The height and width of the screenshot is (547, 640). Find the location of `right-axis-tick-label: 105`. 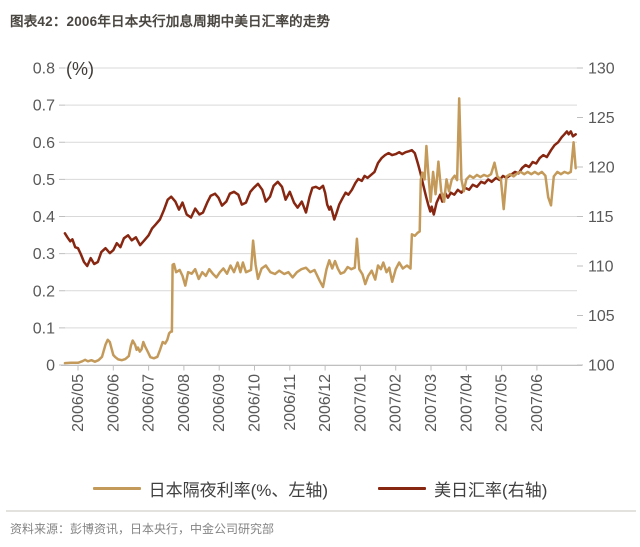

right-axis-tick-label: 105 is located at coordinates (601, 316).